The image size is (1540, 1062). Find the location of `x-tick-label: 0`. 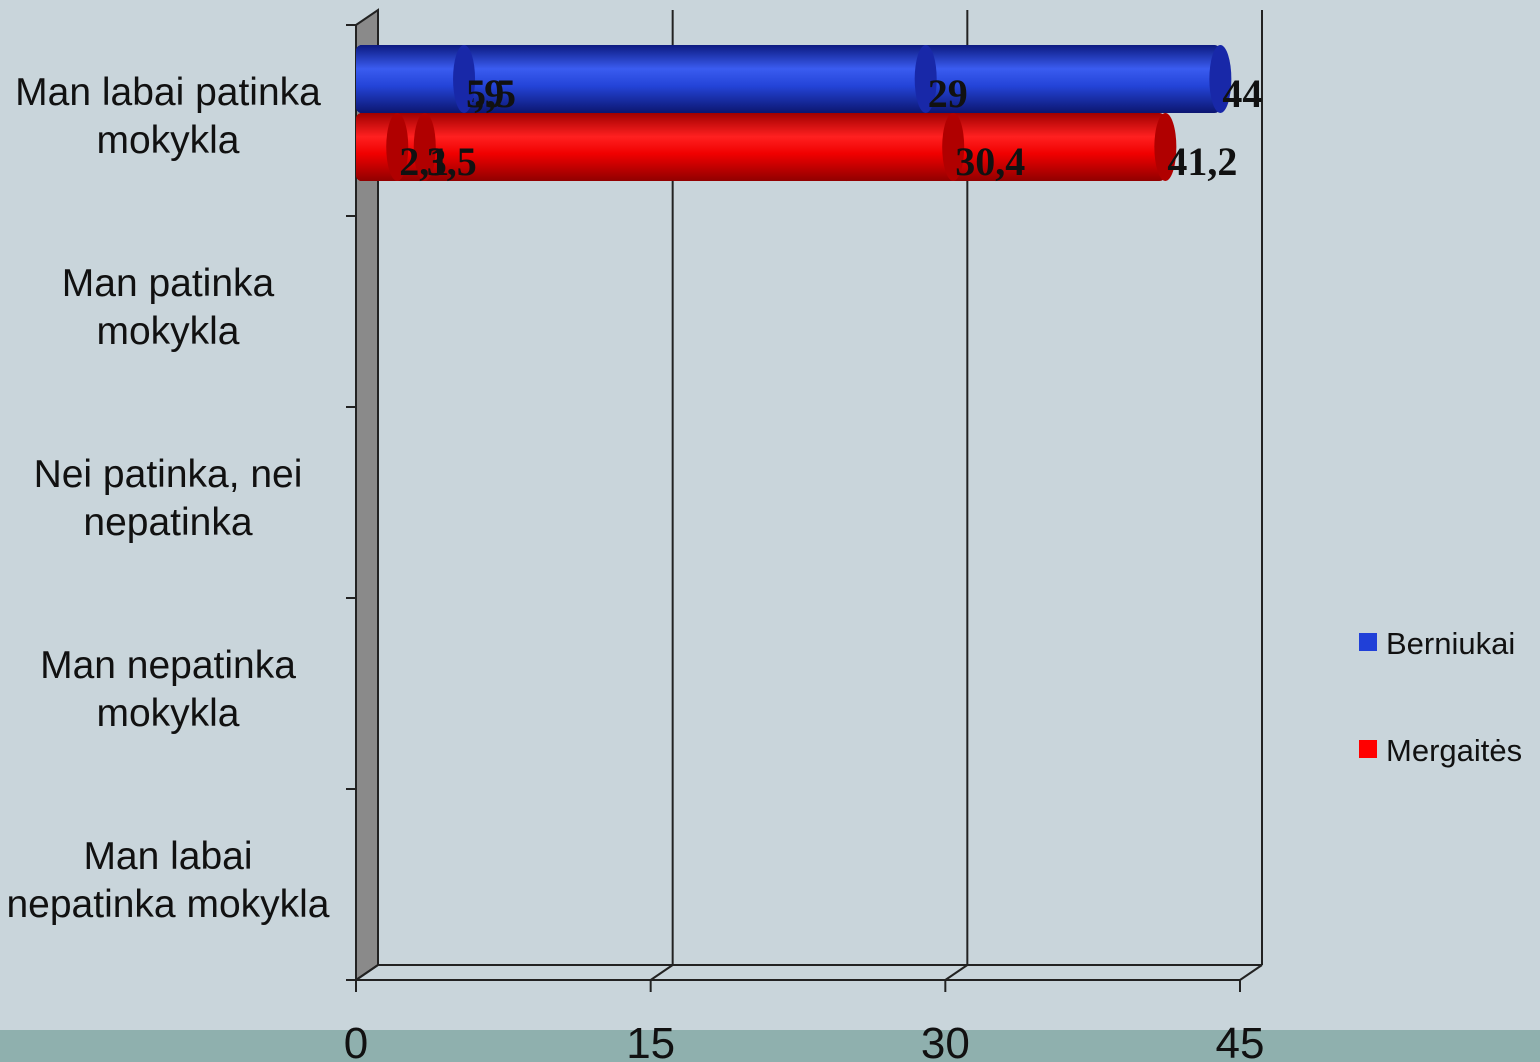

x-tick-label: 0 is located at coordinates (356, 1040).